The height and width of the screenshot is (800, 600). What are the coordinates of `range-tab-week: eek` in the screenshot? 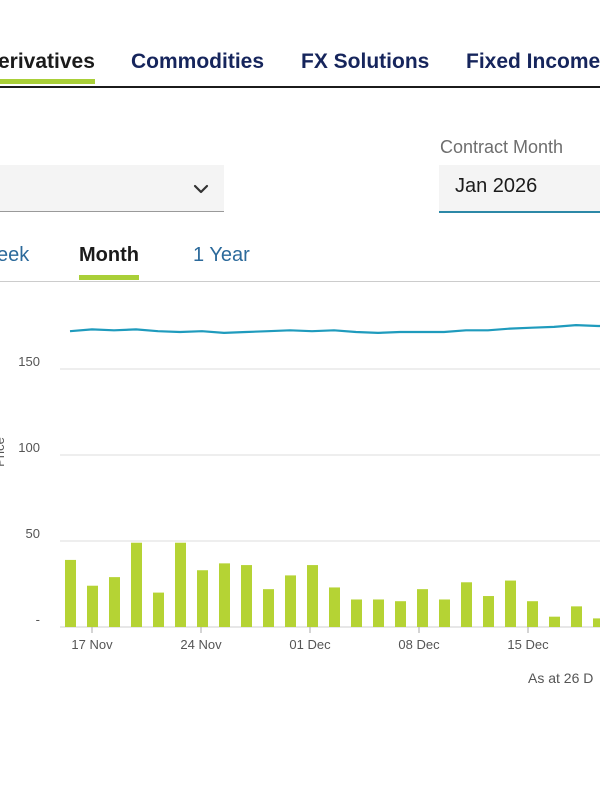 It's located at (14, 255).